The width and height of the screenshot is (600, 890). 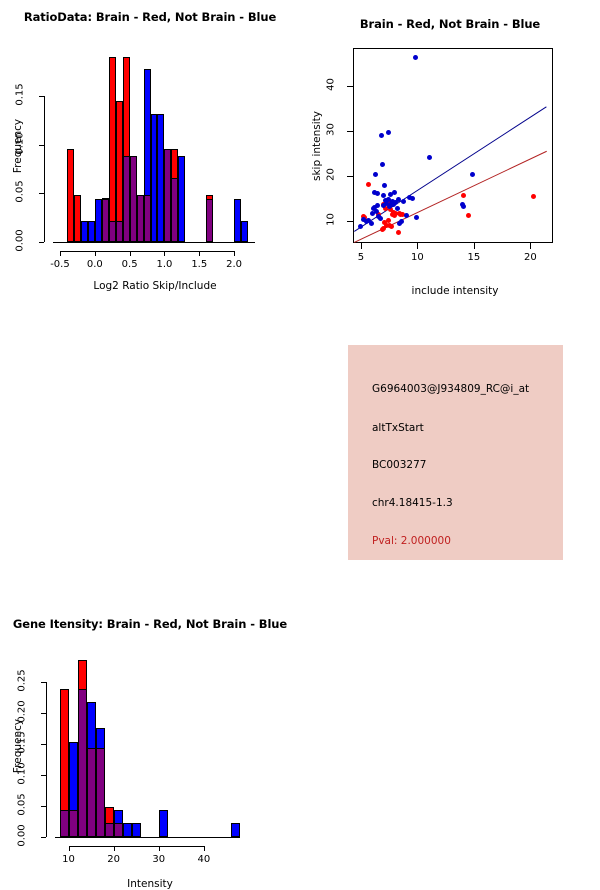 What do you see at coordinates (450, 24) in the screenshot?
I see `intensity-scatter-title: Brain - Red, Not Brain - Blue` at bounding box center [450, 24].